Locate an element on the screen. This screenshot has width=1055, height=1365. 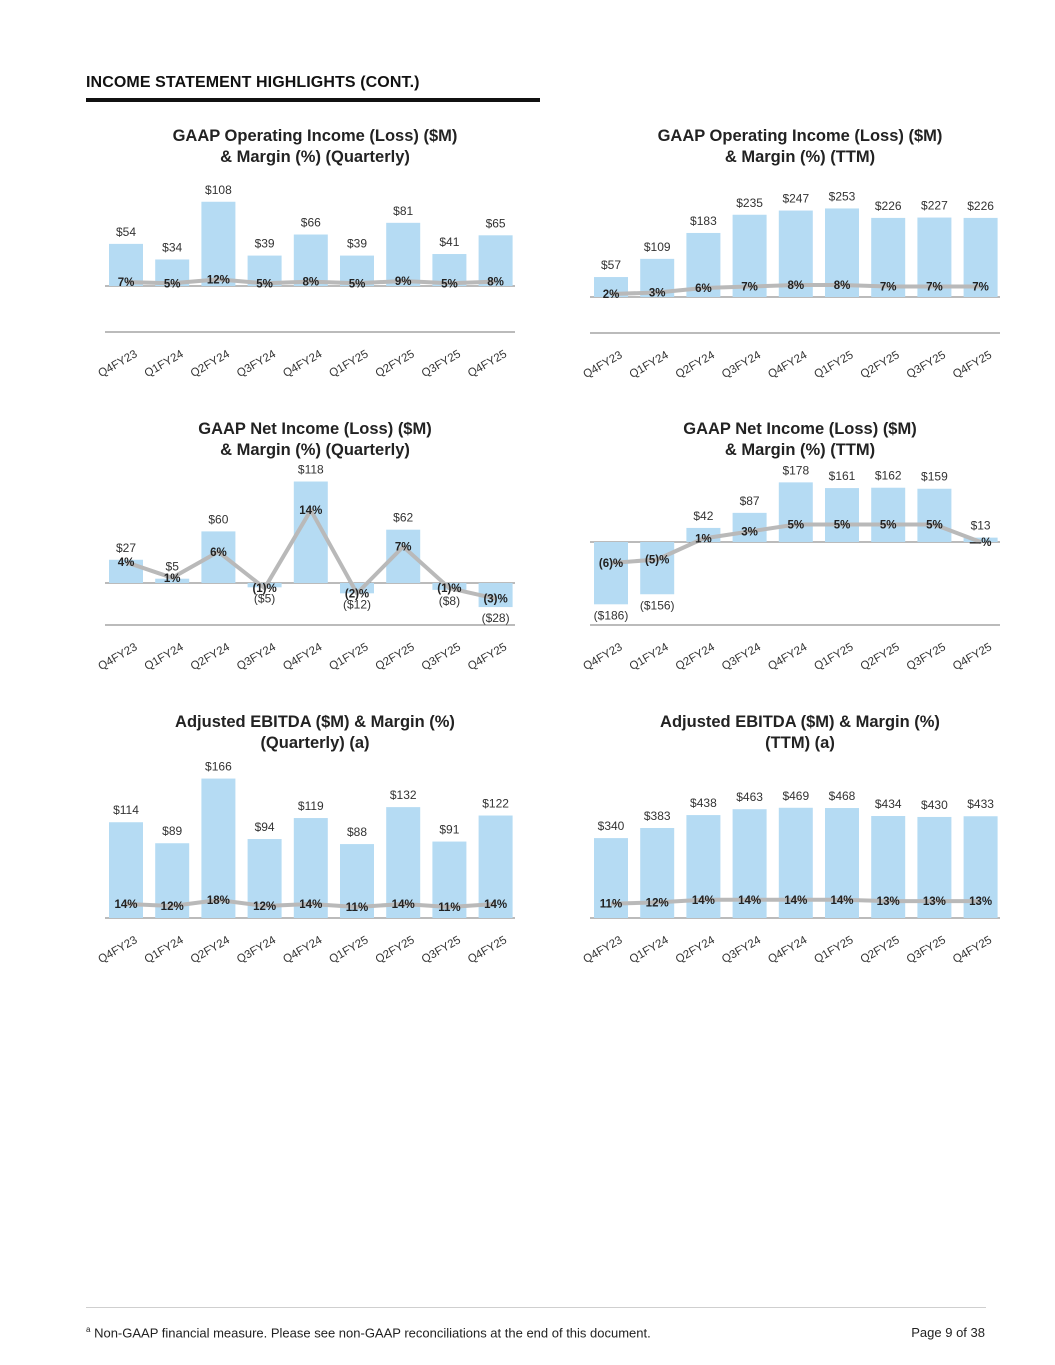
value-label: $41 is located at coordinates (449, 242).